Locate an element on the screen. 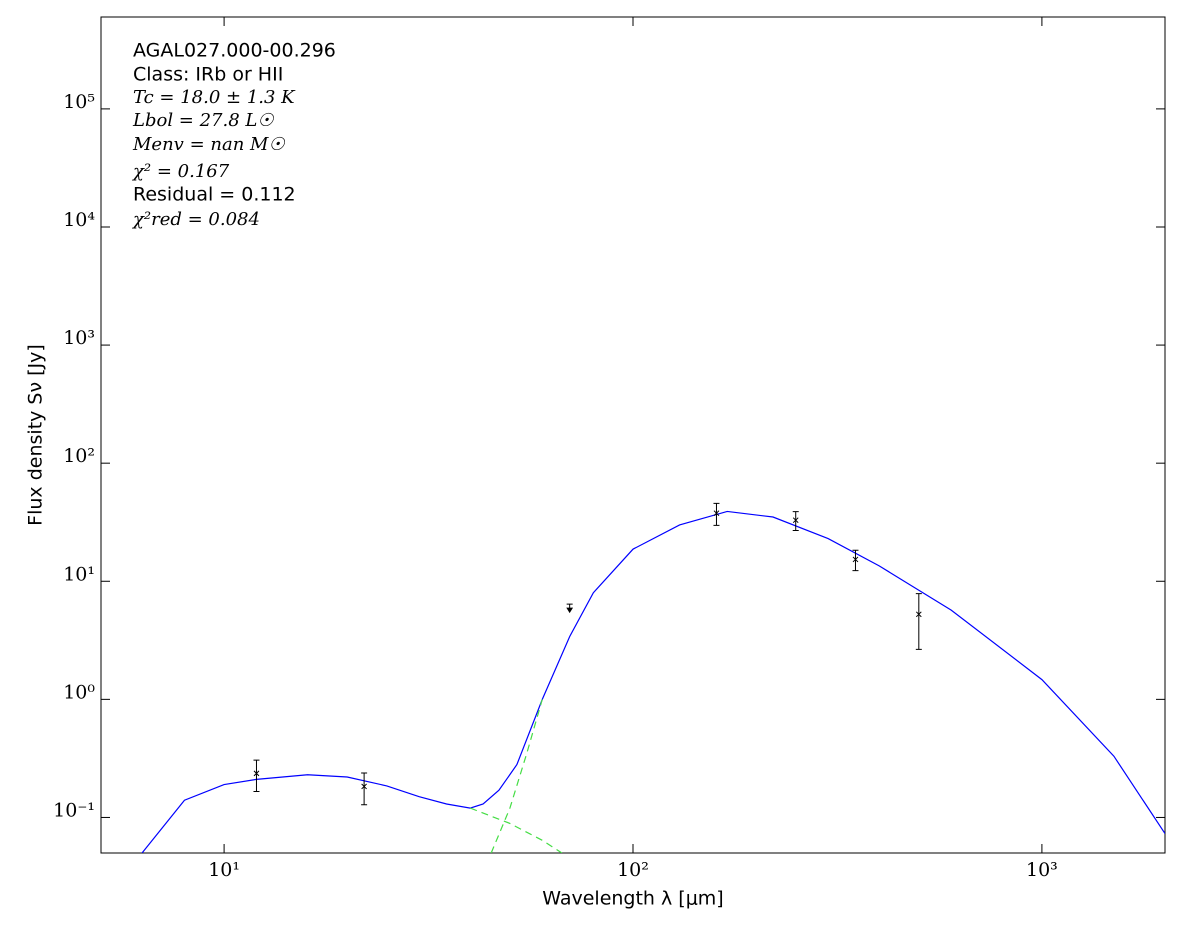 Image resolution: width=1200 pixels, height=933 pixels. y-axis-label: Flux density Sν [Jy] is located at coordinates (36, 435).